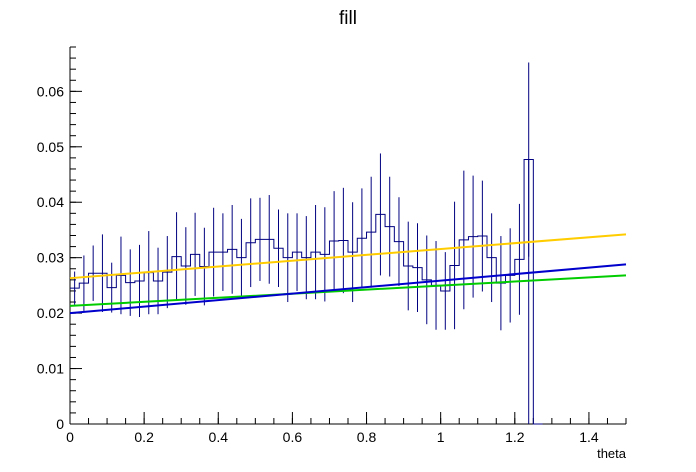  Describe the element at coordinates (50, 202) in the screenshot. I see `y-tick-label: 0.04` at that location.